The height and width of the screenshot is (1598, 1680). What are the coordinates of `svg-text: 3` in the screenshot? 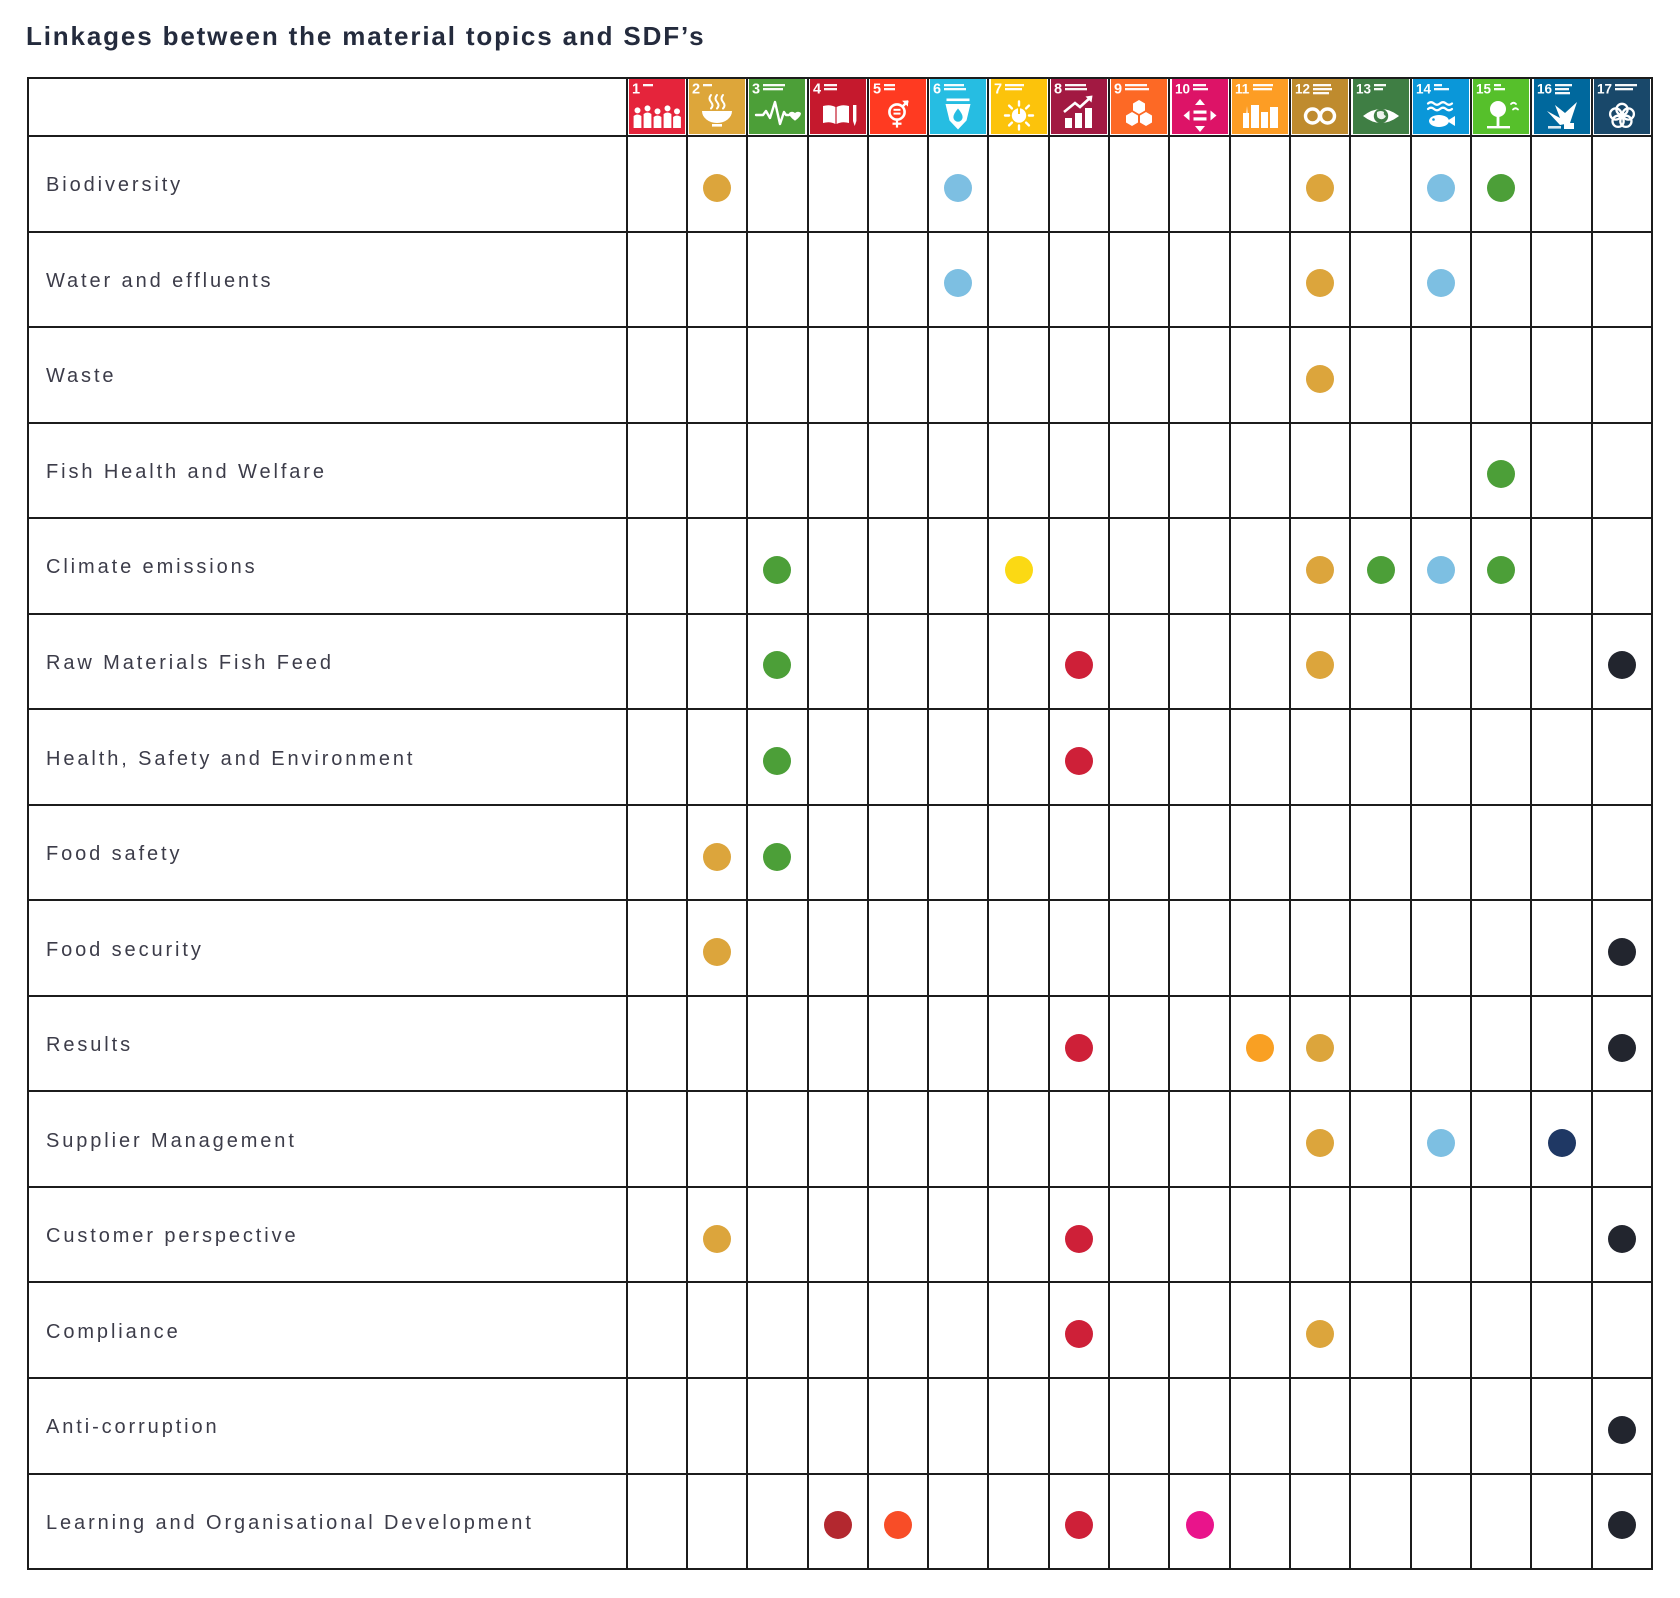 It's located at (756, 90).